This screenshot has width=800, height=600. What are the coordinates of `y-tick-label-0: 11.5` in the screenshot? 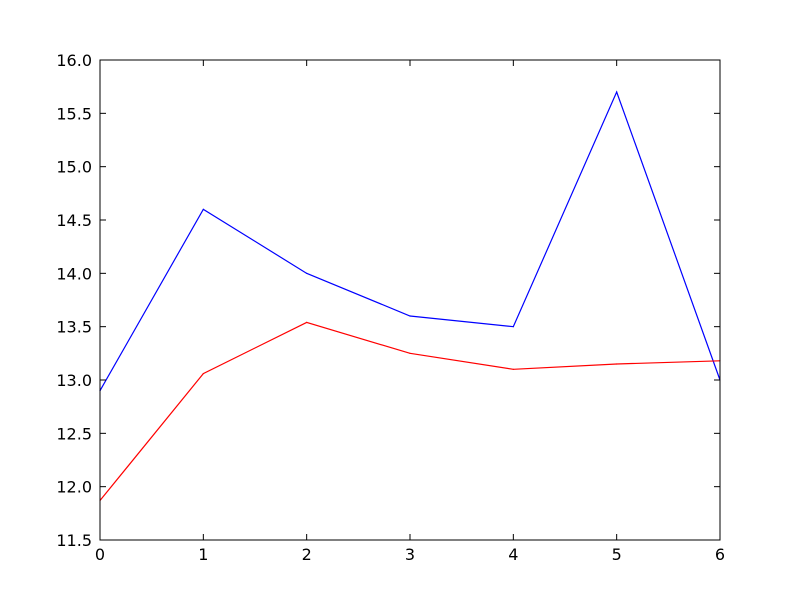 It's located at (74, 540).